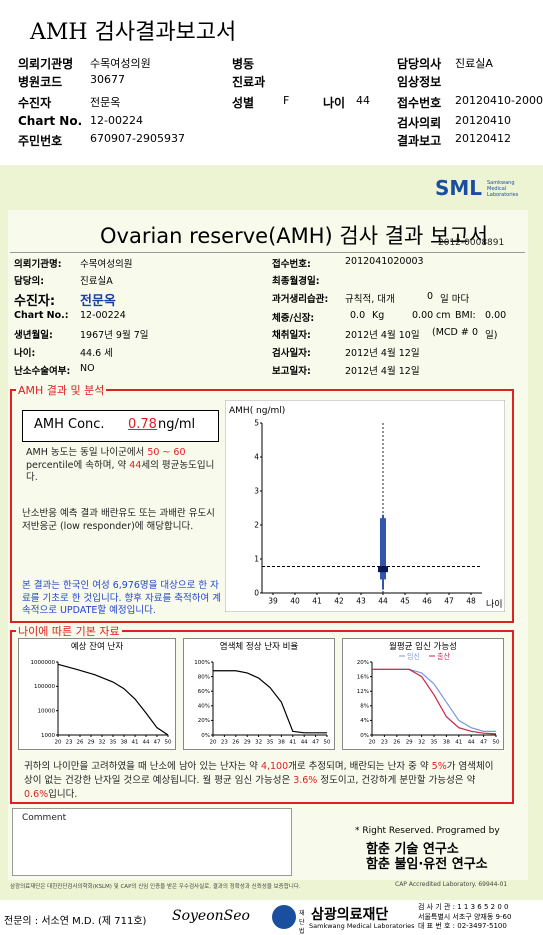 Image resolution: width=543 pixels, height=935 pixels. I want to click on conc-value: 0.78, so click(142, 424).